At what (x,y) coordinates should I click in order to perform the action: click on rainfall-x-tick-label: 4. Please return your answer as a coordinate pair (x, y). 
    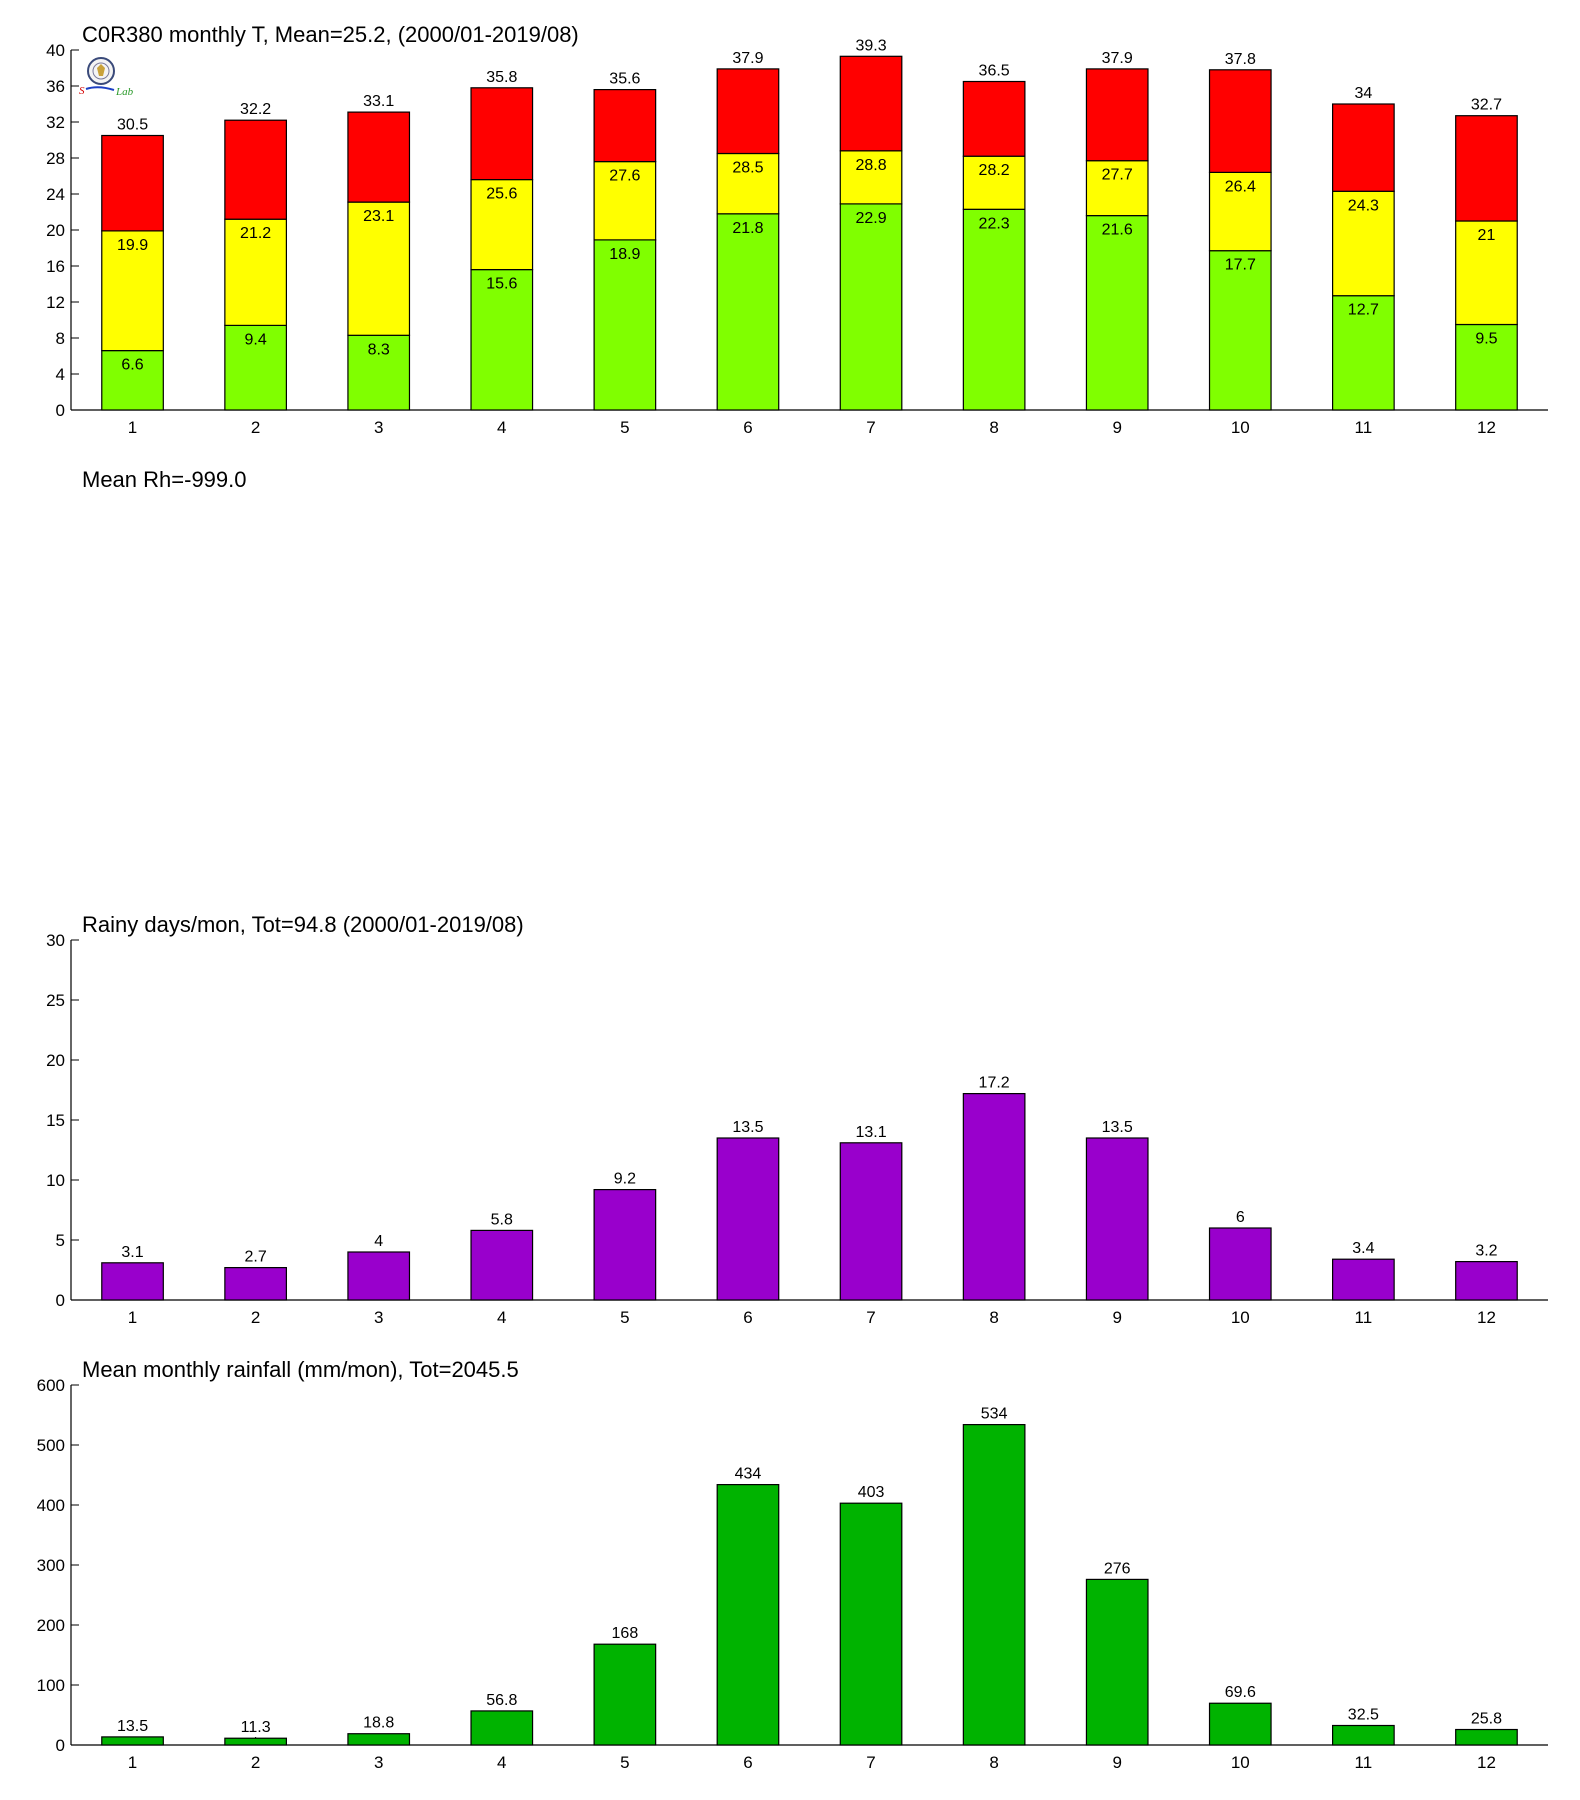
    Looking at the image, I should click on (501, 1762).